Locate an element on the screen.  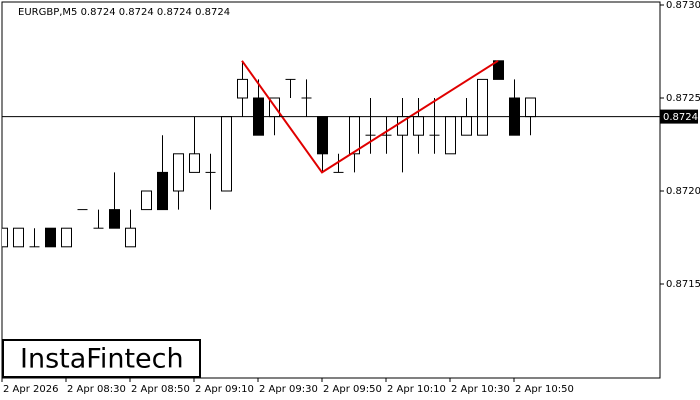
pattern-line is located at coordinates (370, 116).